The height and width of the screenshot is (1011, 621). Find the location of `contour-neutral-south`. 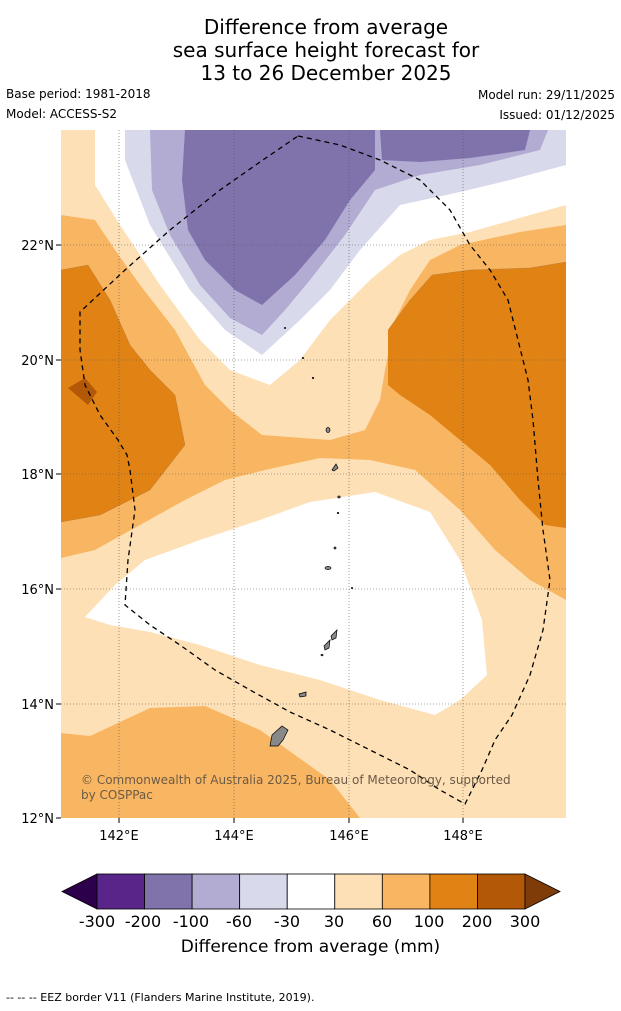

contour-neutral-south is located at coordinates (286, 603).